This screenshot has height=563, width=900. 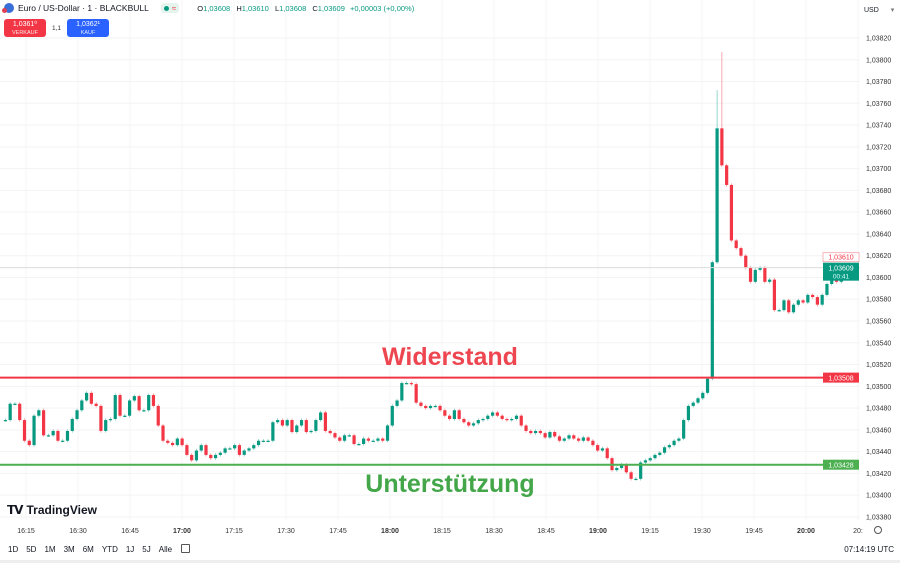 I want to click on buy-button: 1,0362¹ KAUF, so click(x=88, y=28).